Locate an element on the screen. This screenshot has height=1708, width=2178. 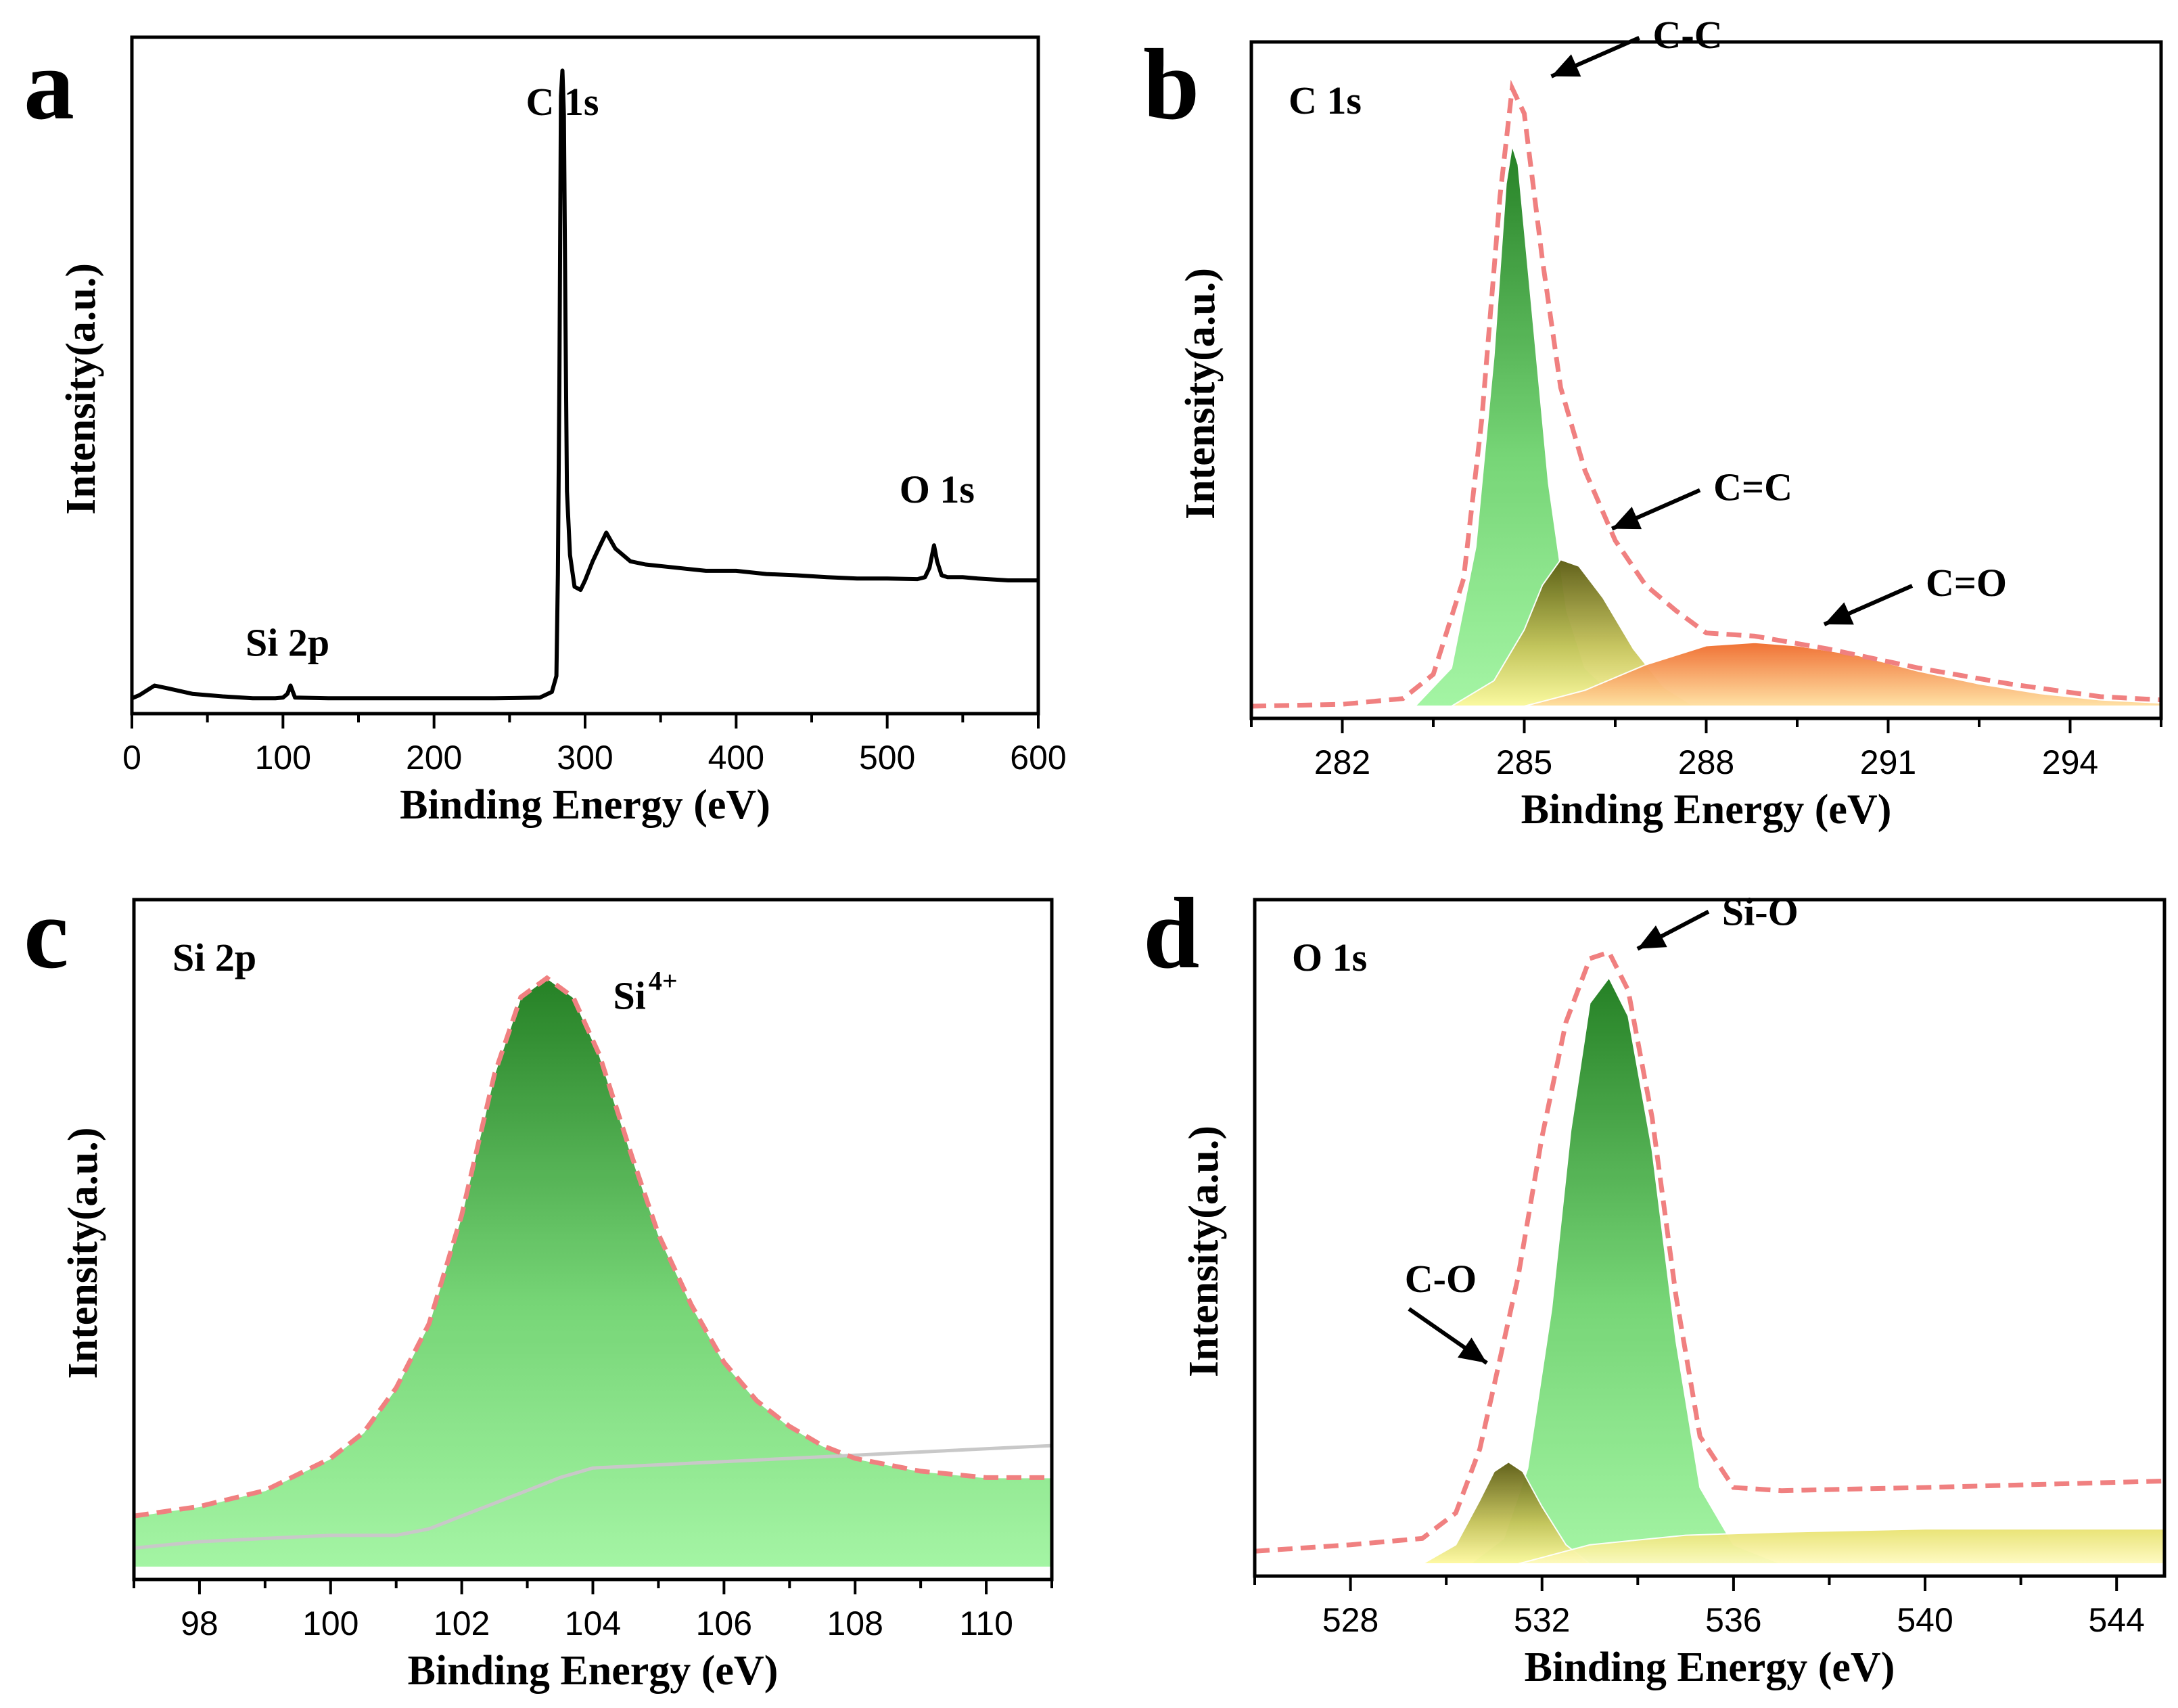
peak-label-superscript: 4+ is located at coordinates (663, 981).